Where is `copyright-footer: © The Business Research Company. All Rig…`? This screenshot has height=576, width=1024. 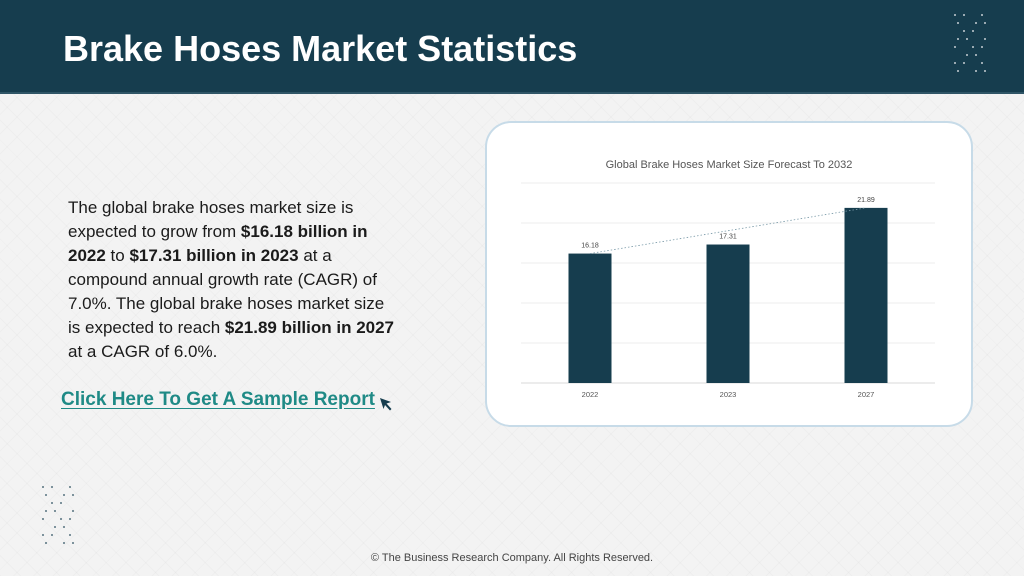
copyright-footer: © The Business Research Company. All Rig… is located at coordinates (512, 558).